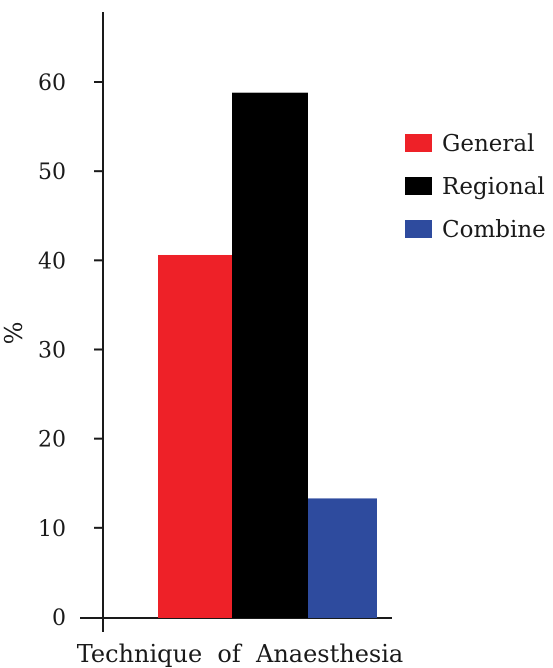 This screenshot has height=668, width=553. What do you see at coordinates (240, 654) in the screenshot?
I see `x-axis-title: Technique of Anaesthesia` at bounding box center [240, 654].